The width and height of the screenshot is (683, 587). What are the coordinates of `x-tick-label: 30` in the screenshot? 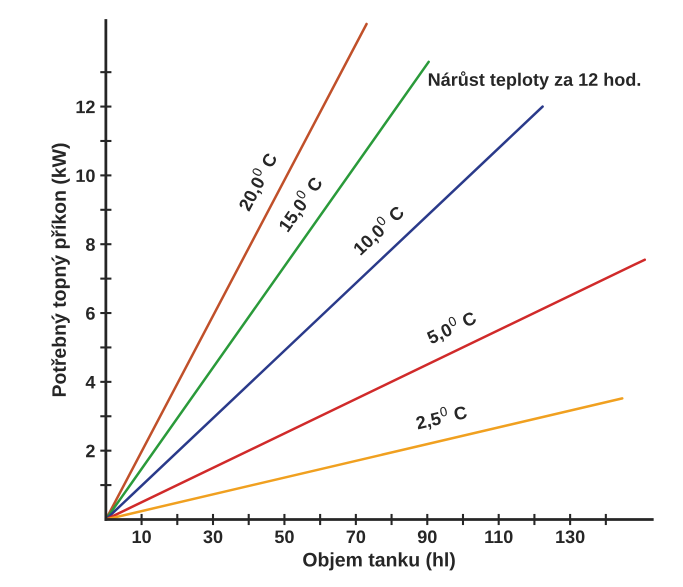 It's located at (212, 537).